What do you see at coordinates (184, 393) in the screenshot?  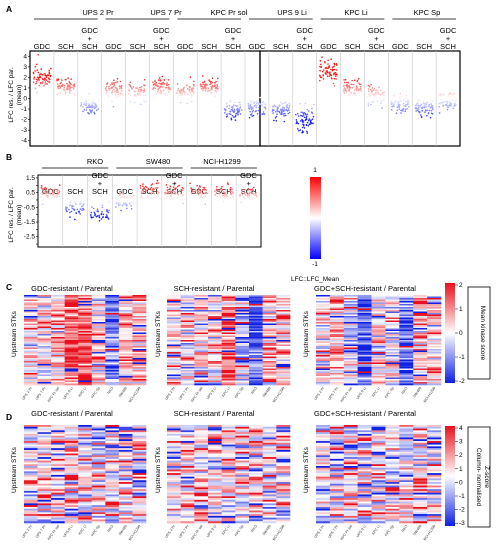 I see `panel-c-heatmap2-column-label: UPS 7 Pr` at bounding box center [184, 393].